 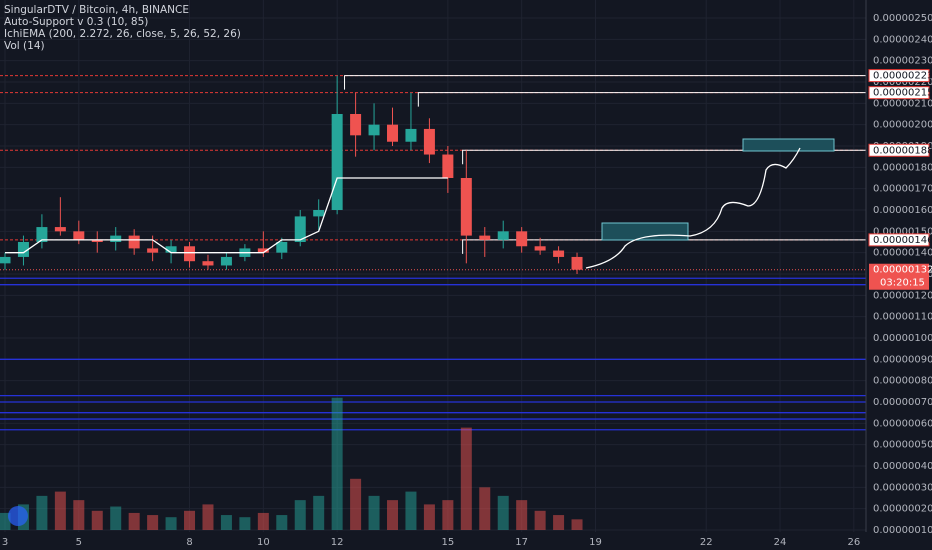 What do you see at coordinates (902, 150) in the screenshot?
I see `level-label: 0.00000188` at bounding box center [902, 150].